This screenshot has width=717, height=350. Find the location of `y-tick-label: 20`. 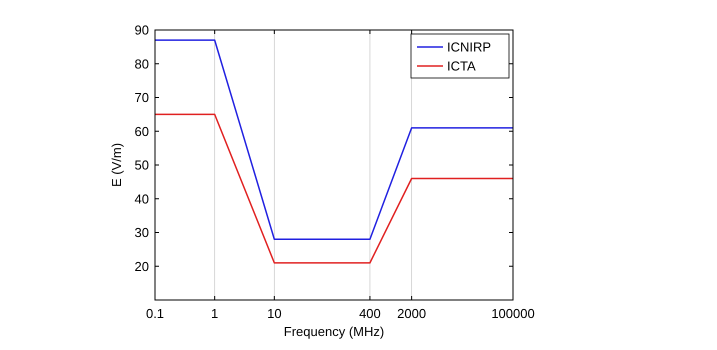

y-tick-label: 20 is located at coordinates (141, 266).